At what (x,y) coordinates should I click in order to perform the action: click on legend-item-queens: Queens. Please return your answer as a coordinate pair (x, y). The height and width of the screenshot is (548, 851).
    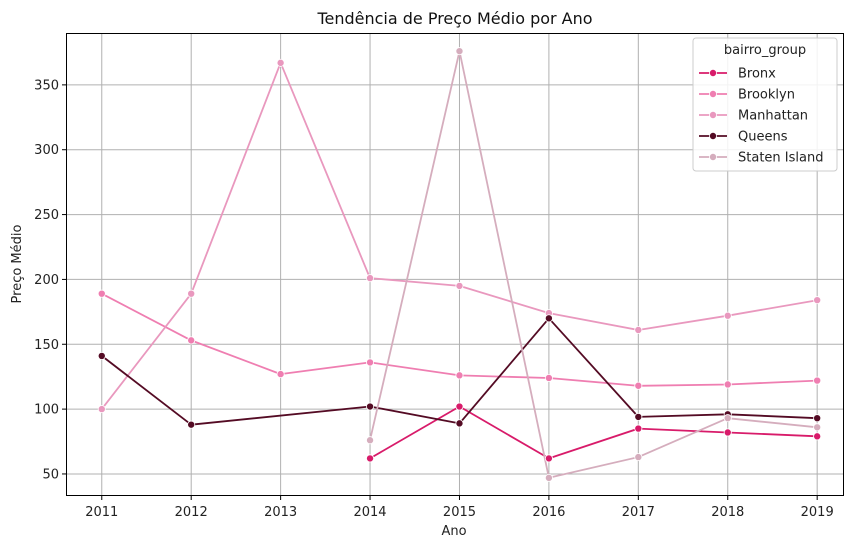
    Looking at the image, I should click on (743, 137).